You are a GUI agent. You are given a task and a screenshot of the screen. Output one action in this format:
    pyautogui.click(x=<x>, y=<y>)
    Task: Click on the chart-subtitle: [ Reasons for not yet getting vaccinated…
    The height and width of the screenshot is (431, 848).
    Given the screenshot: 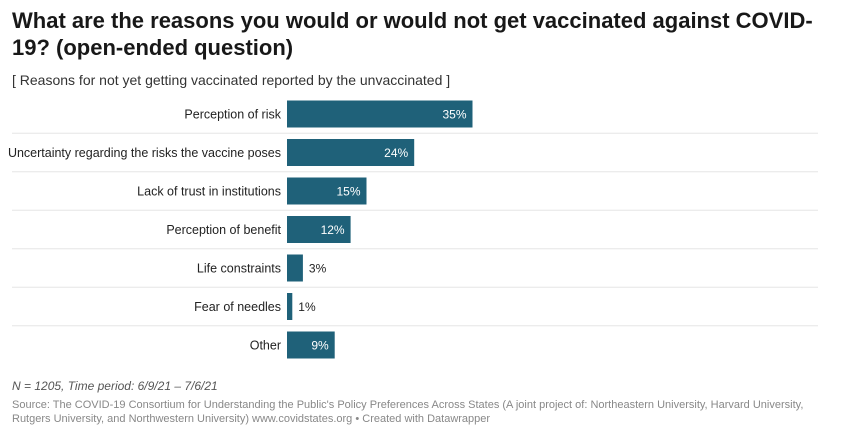 What is the action you would take?
    pyautogui.click(x=231, y=80)
    